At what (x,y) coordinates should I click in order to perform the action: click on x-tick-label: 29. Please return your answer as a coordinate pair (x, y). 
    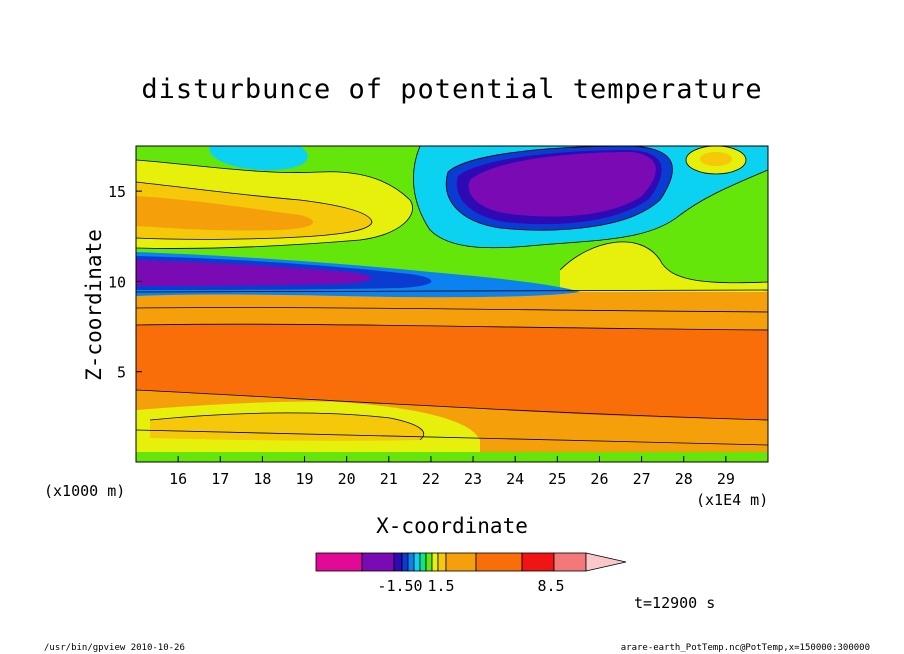
    Looking at the image, I should click on (726, 479).